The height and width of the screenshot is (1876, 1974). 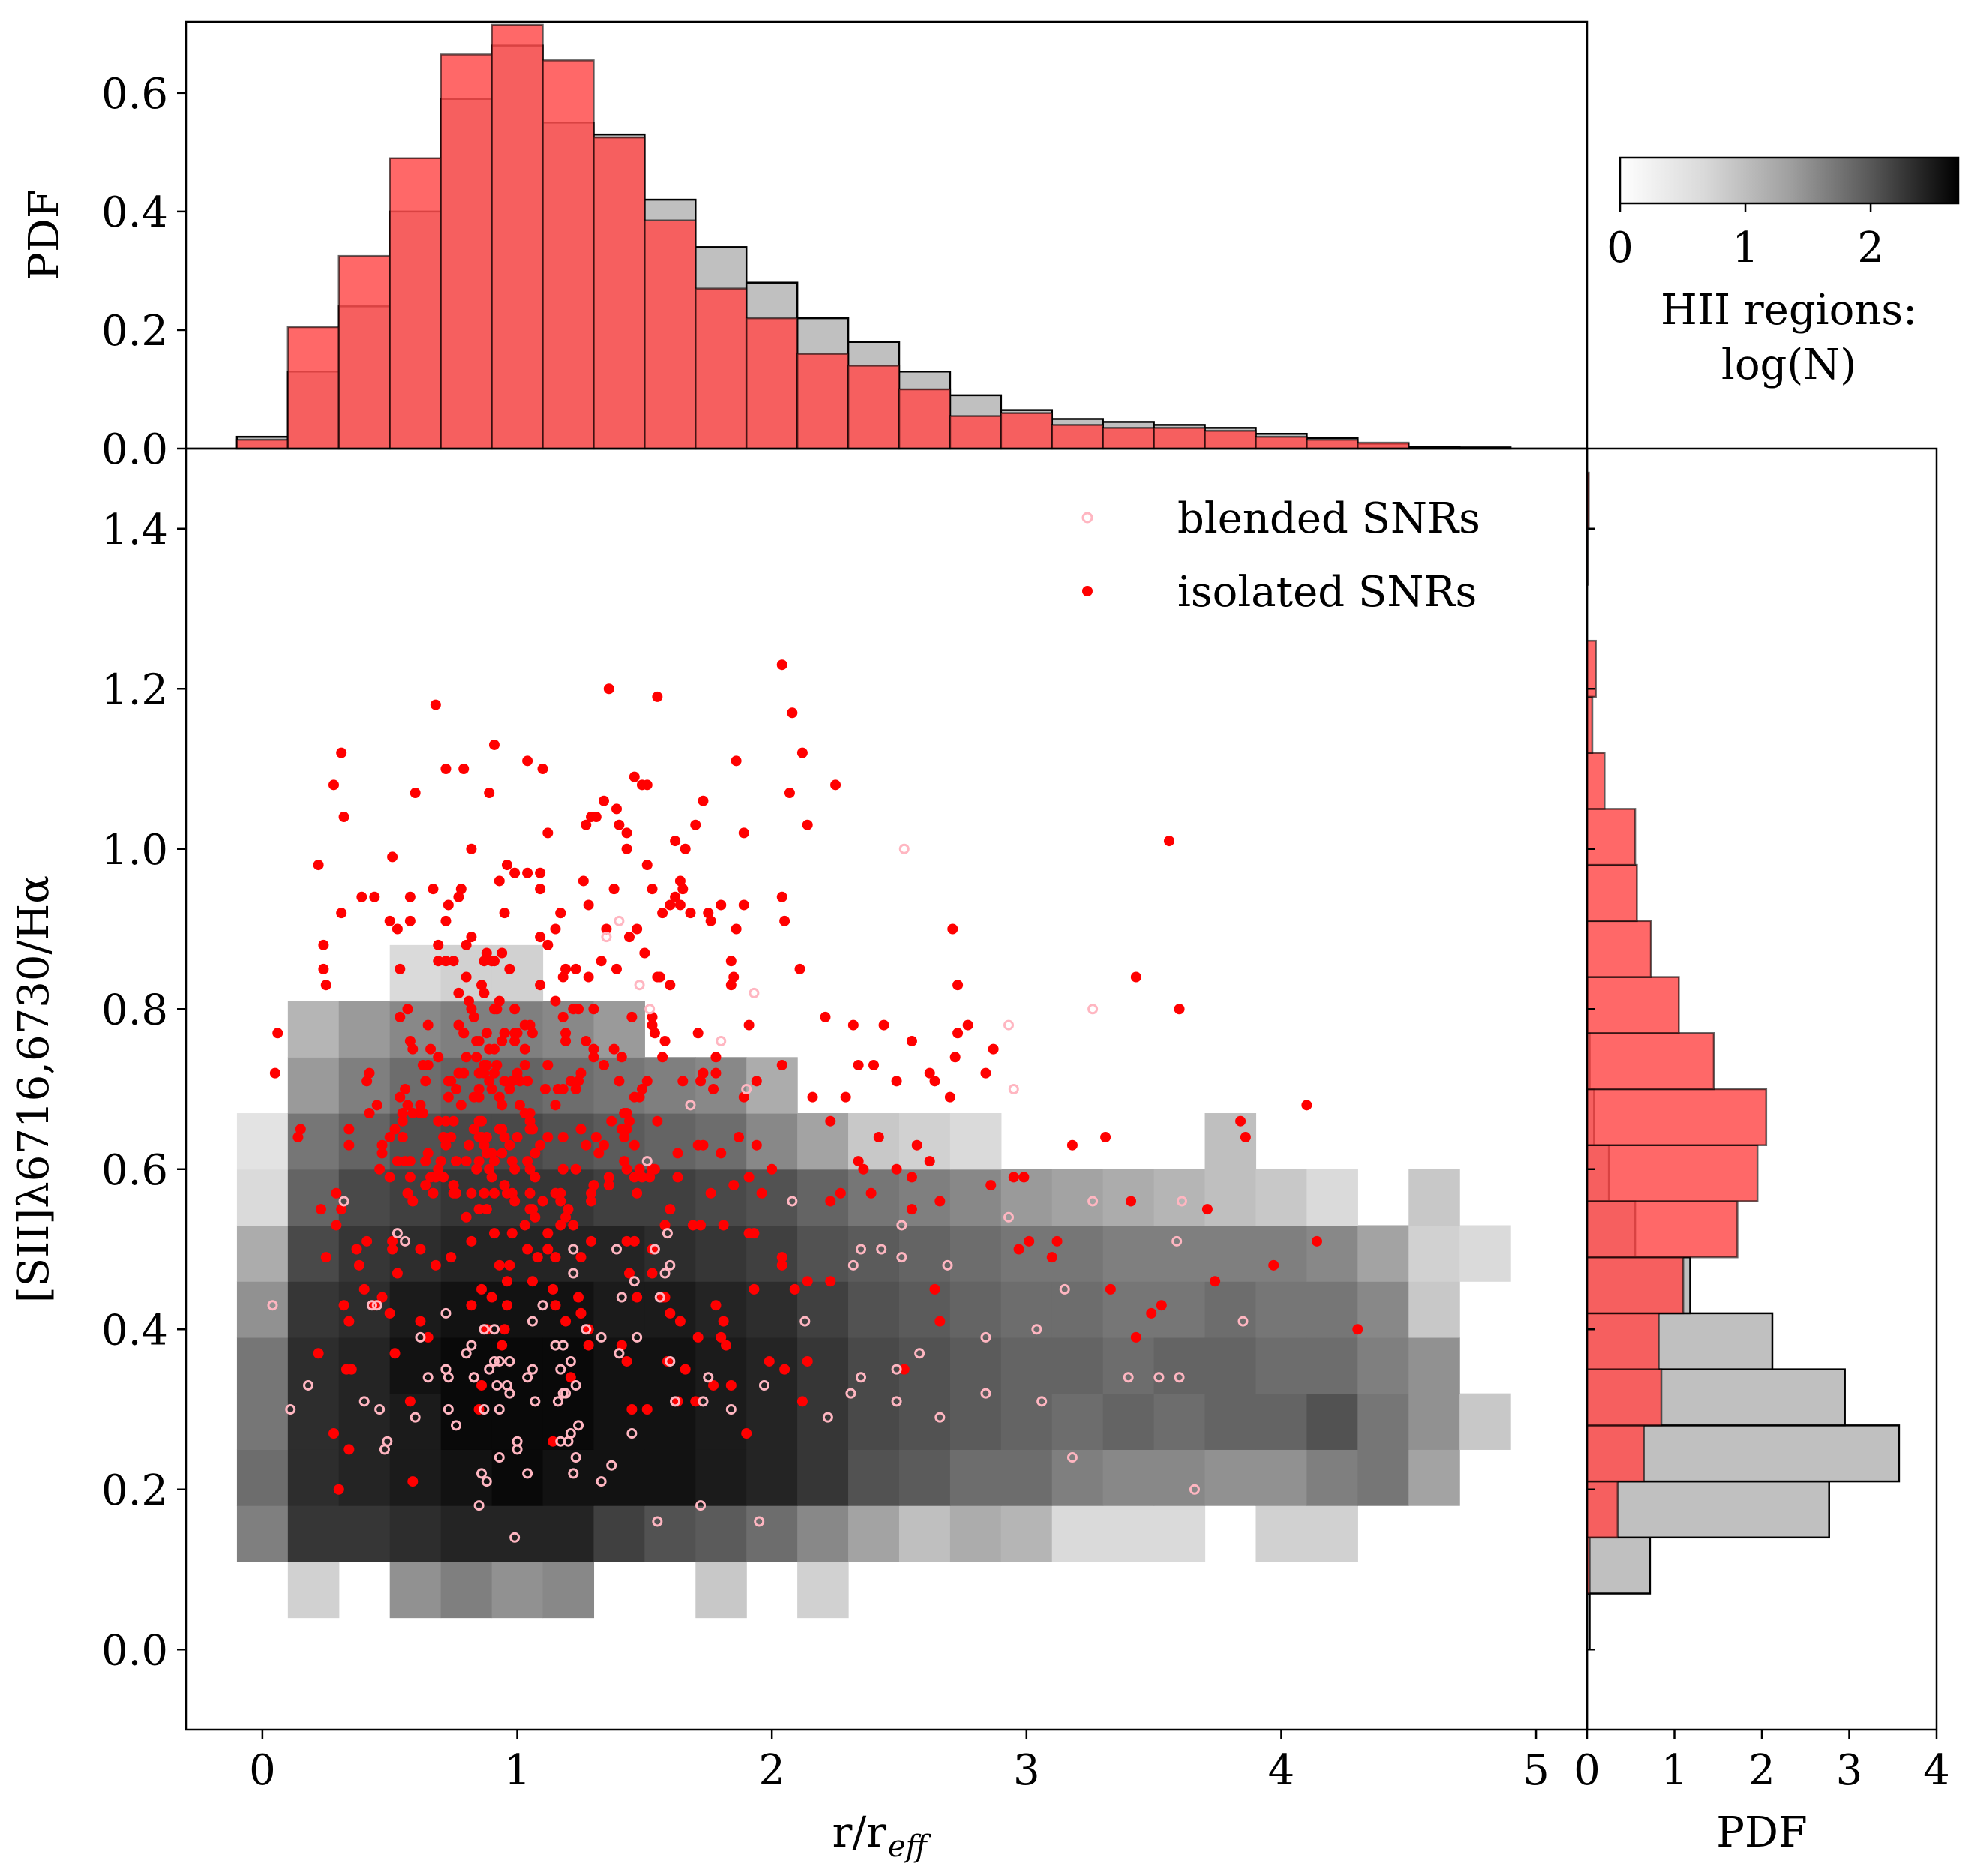 I want to click on top-y-tick-label: 0.4, so click(x=134, y=212).